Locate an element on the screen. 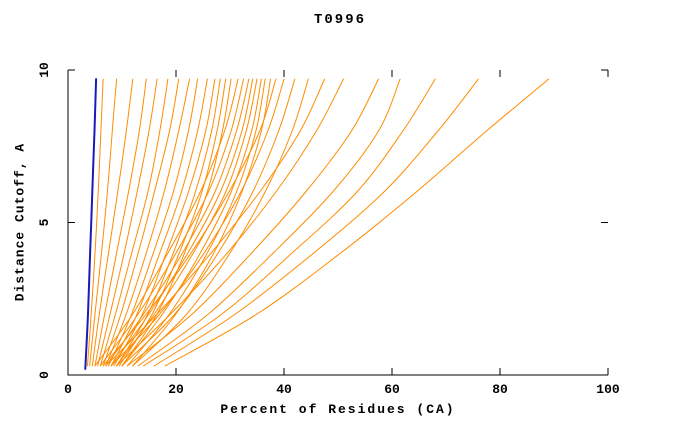  y-tick-label: 5 is located at coordinates (44, 222).